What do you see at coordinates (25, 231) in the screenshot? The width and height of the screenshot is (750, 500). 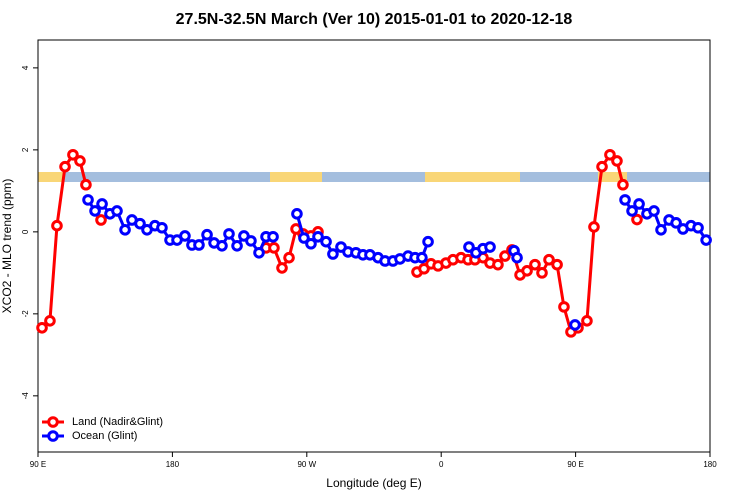 I see `y-tick-label: 0` at bounding box center [25, 231].